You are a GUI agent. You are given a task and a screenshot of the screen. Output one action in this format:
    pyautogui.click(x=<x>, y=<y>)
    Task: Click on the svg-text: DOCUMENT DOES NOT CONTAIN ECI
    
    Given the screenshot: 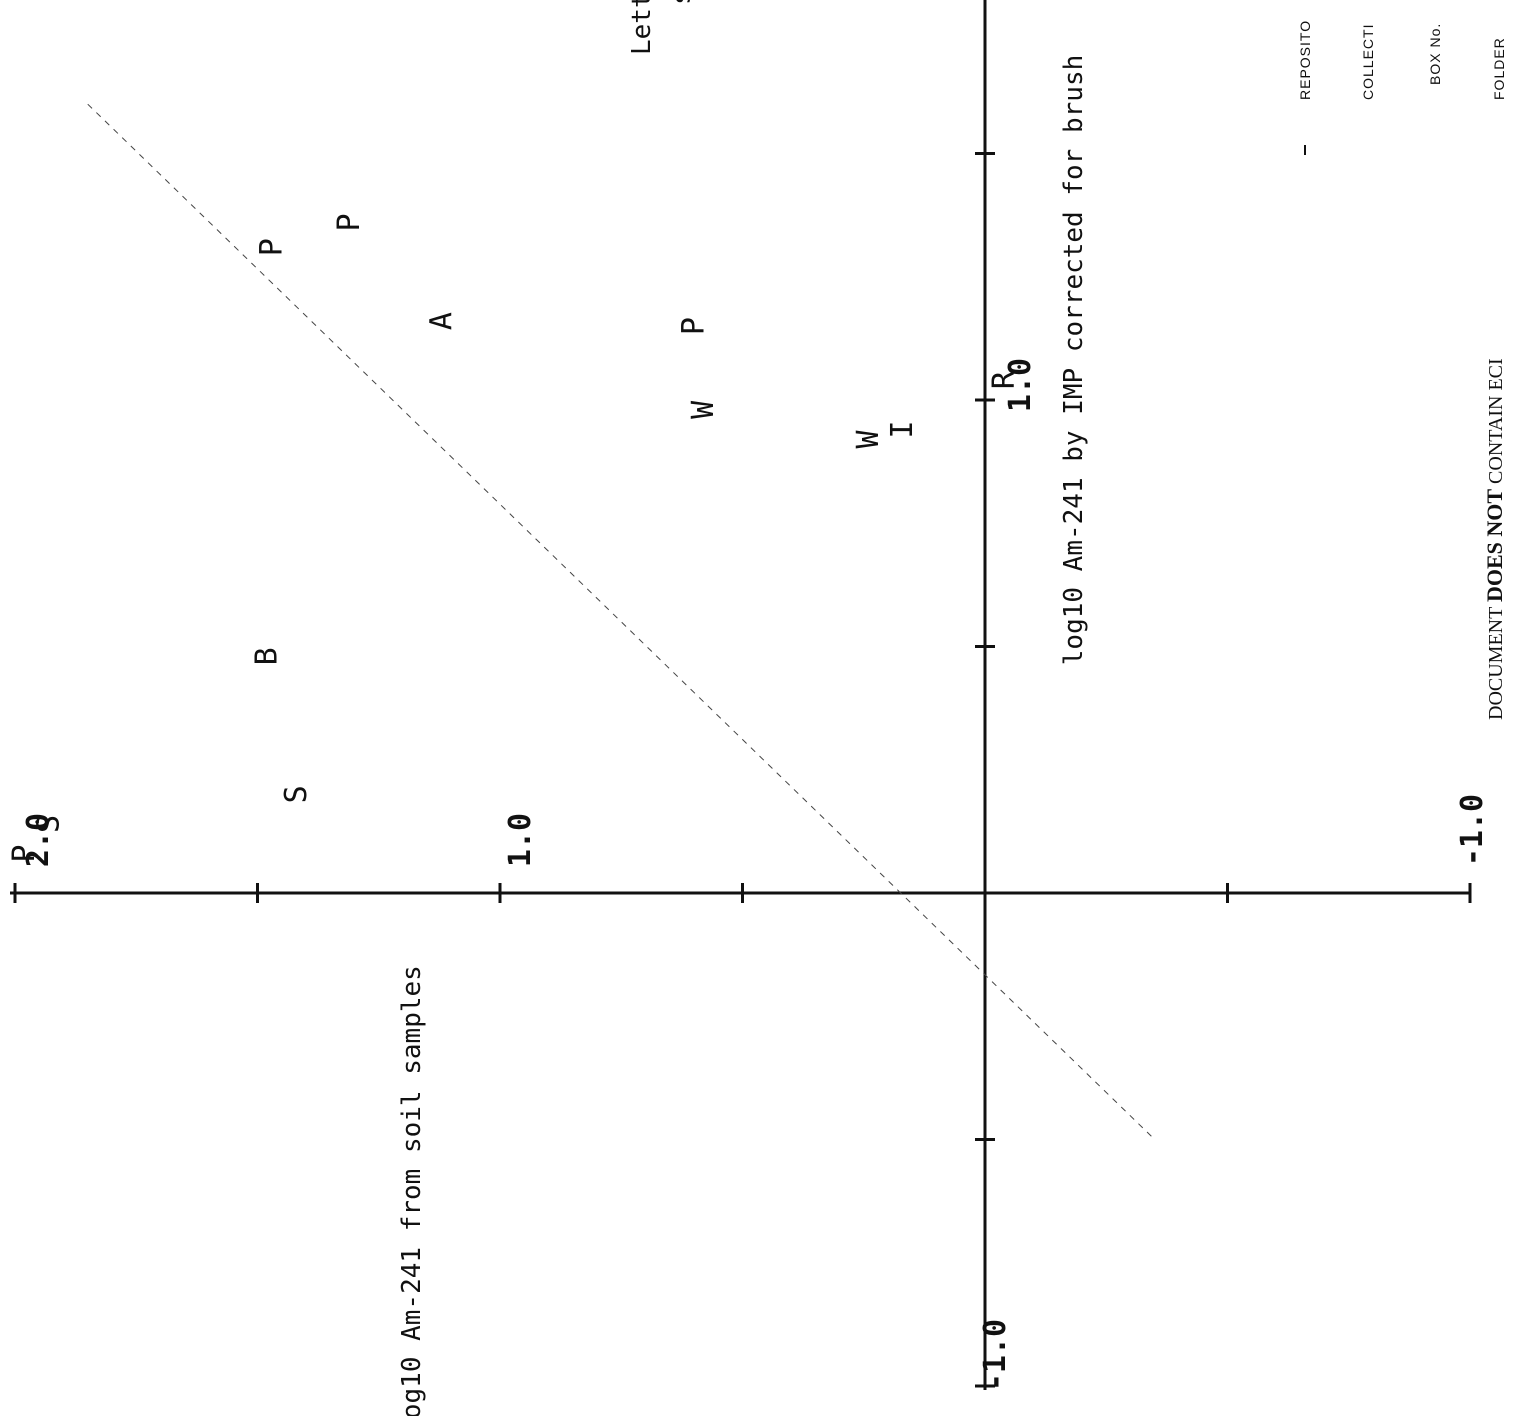 What is the action you would take?
    pyautogui.click(x=1494, y=539)
    